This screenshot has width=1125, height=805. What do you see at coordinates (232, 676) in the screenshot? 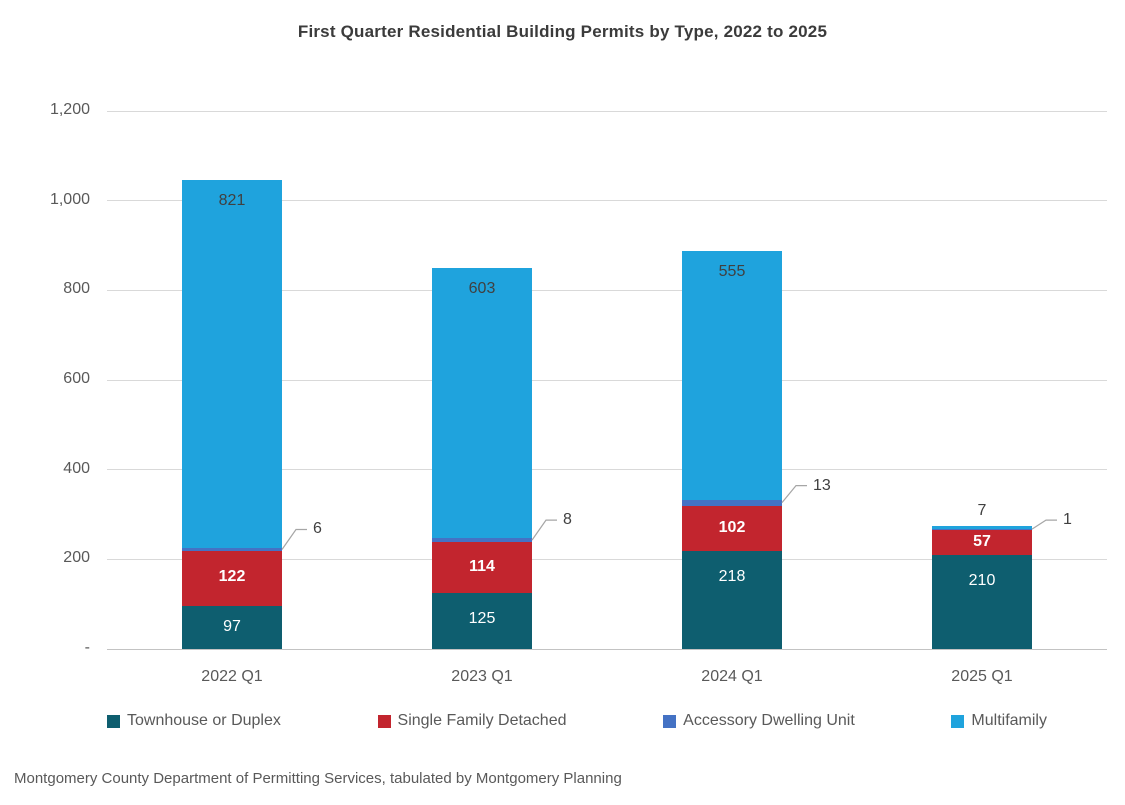
I see `x-axis-label-2022-q1: 2022 Q1` at bounding box center [232, 676].